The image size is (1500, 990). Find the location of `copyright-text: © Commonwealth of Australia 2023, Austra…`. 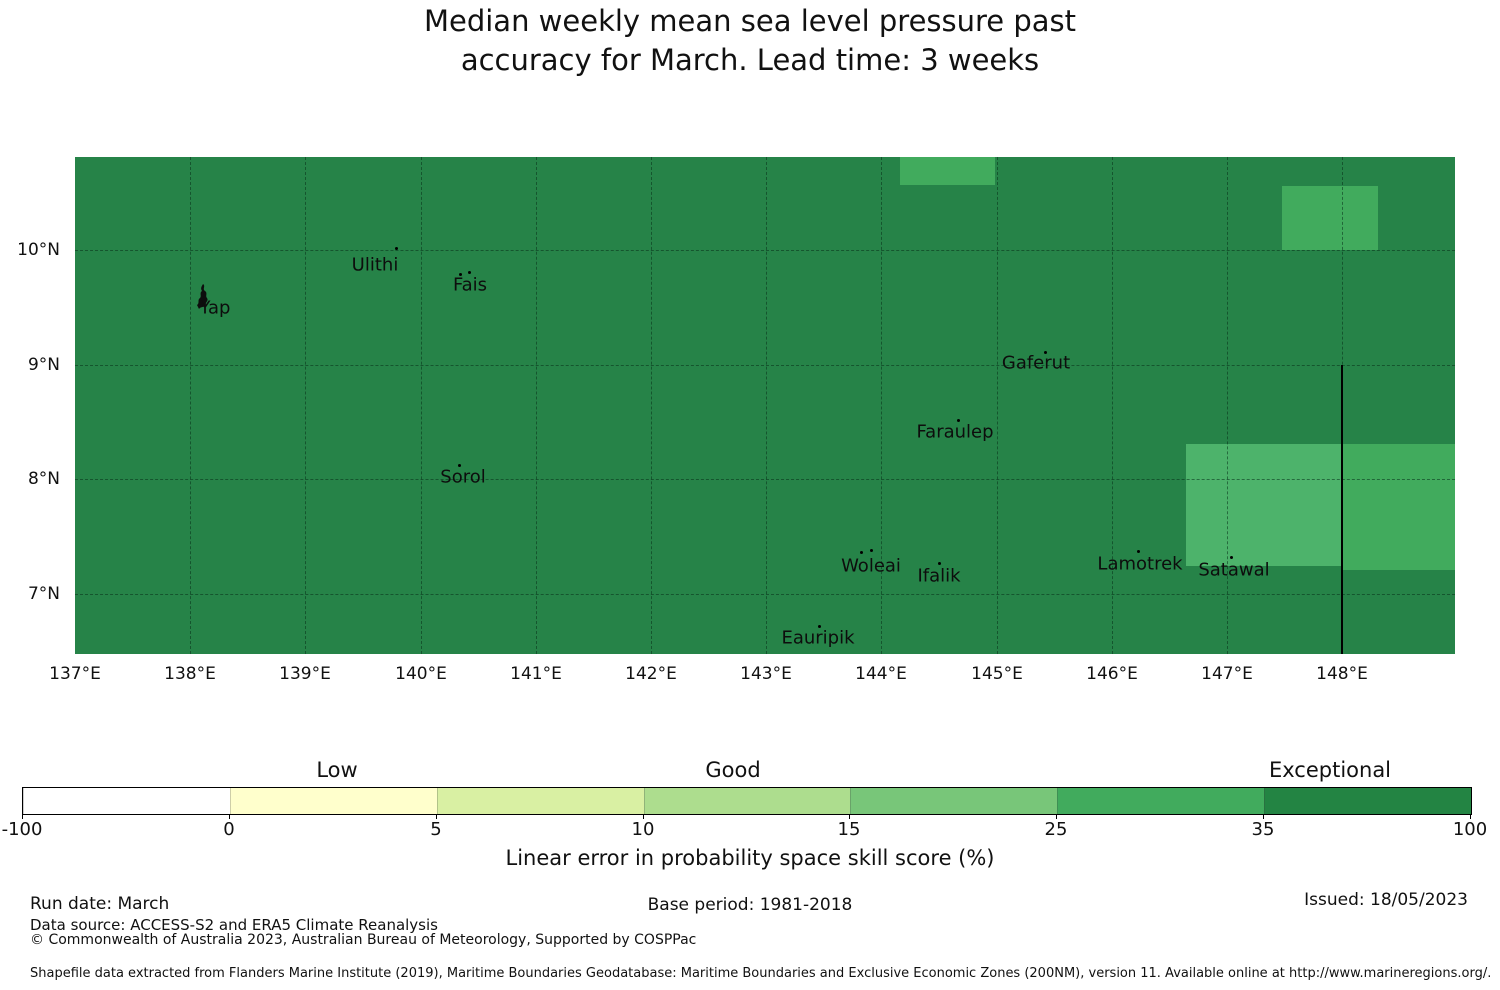

copyright-text: © Commonwealth of Australia 2023, Austra… is located at coordinates (363, 940).